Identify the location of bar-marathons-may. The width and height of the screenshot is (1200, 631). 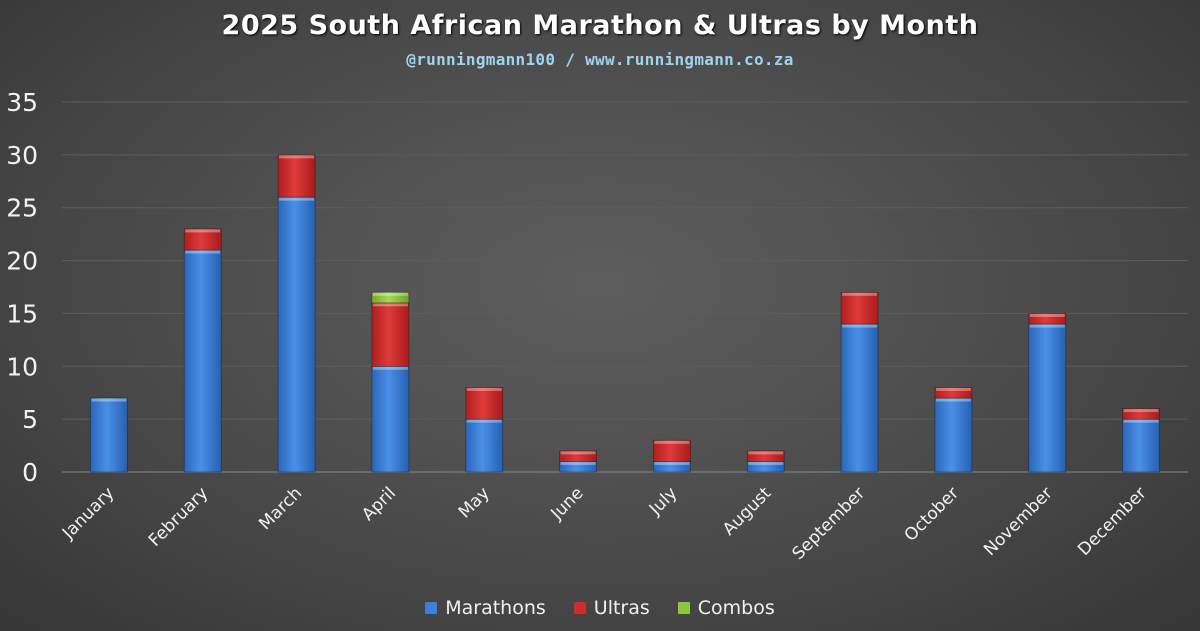
(484, 445).